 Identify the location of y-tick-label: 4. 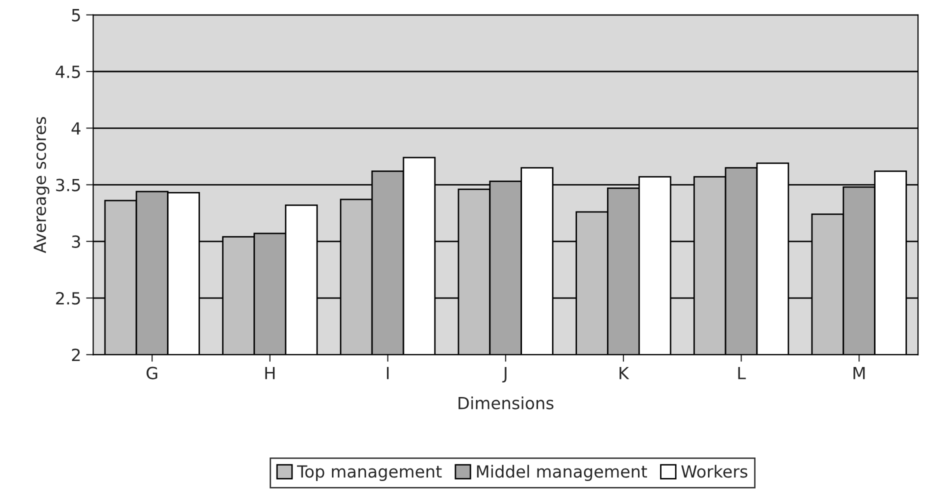
(76, 128).